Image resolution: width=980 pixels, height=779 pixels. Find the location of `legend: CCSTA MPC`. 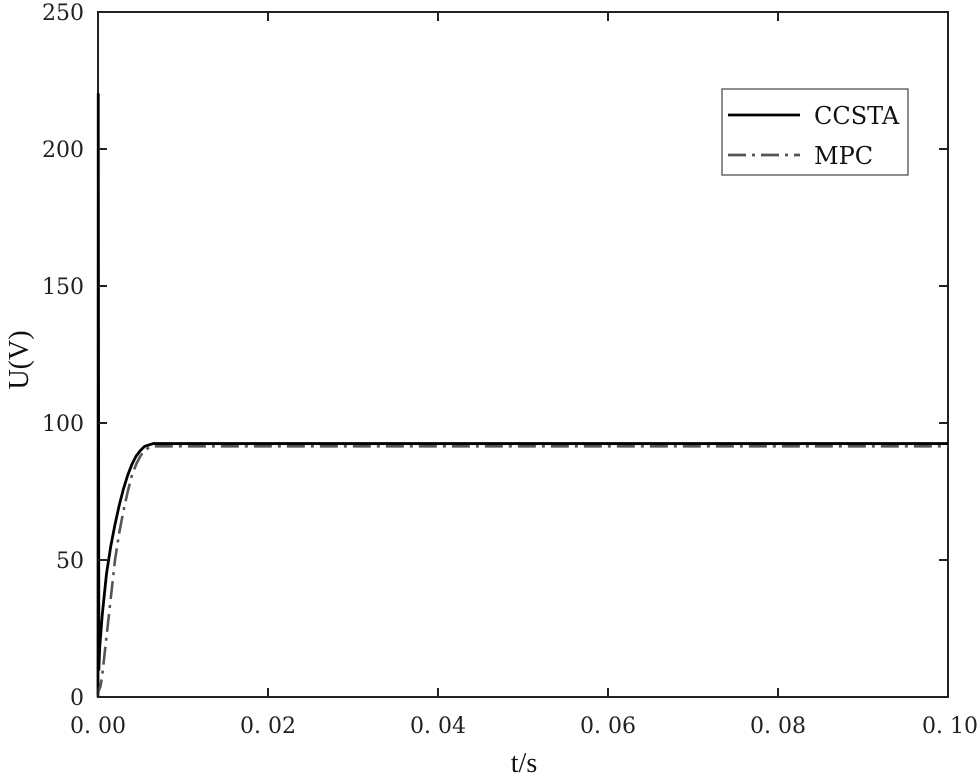

legend: CCSTA MPC is located at coordinates (815, 132).